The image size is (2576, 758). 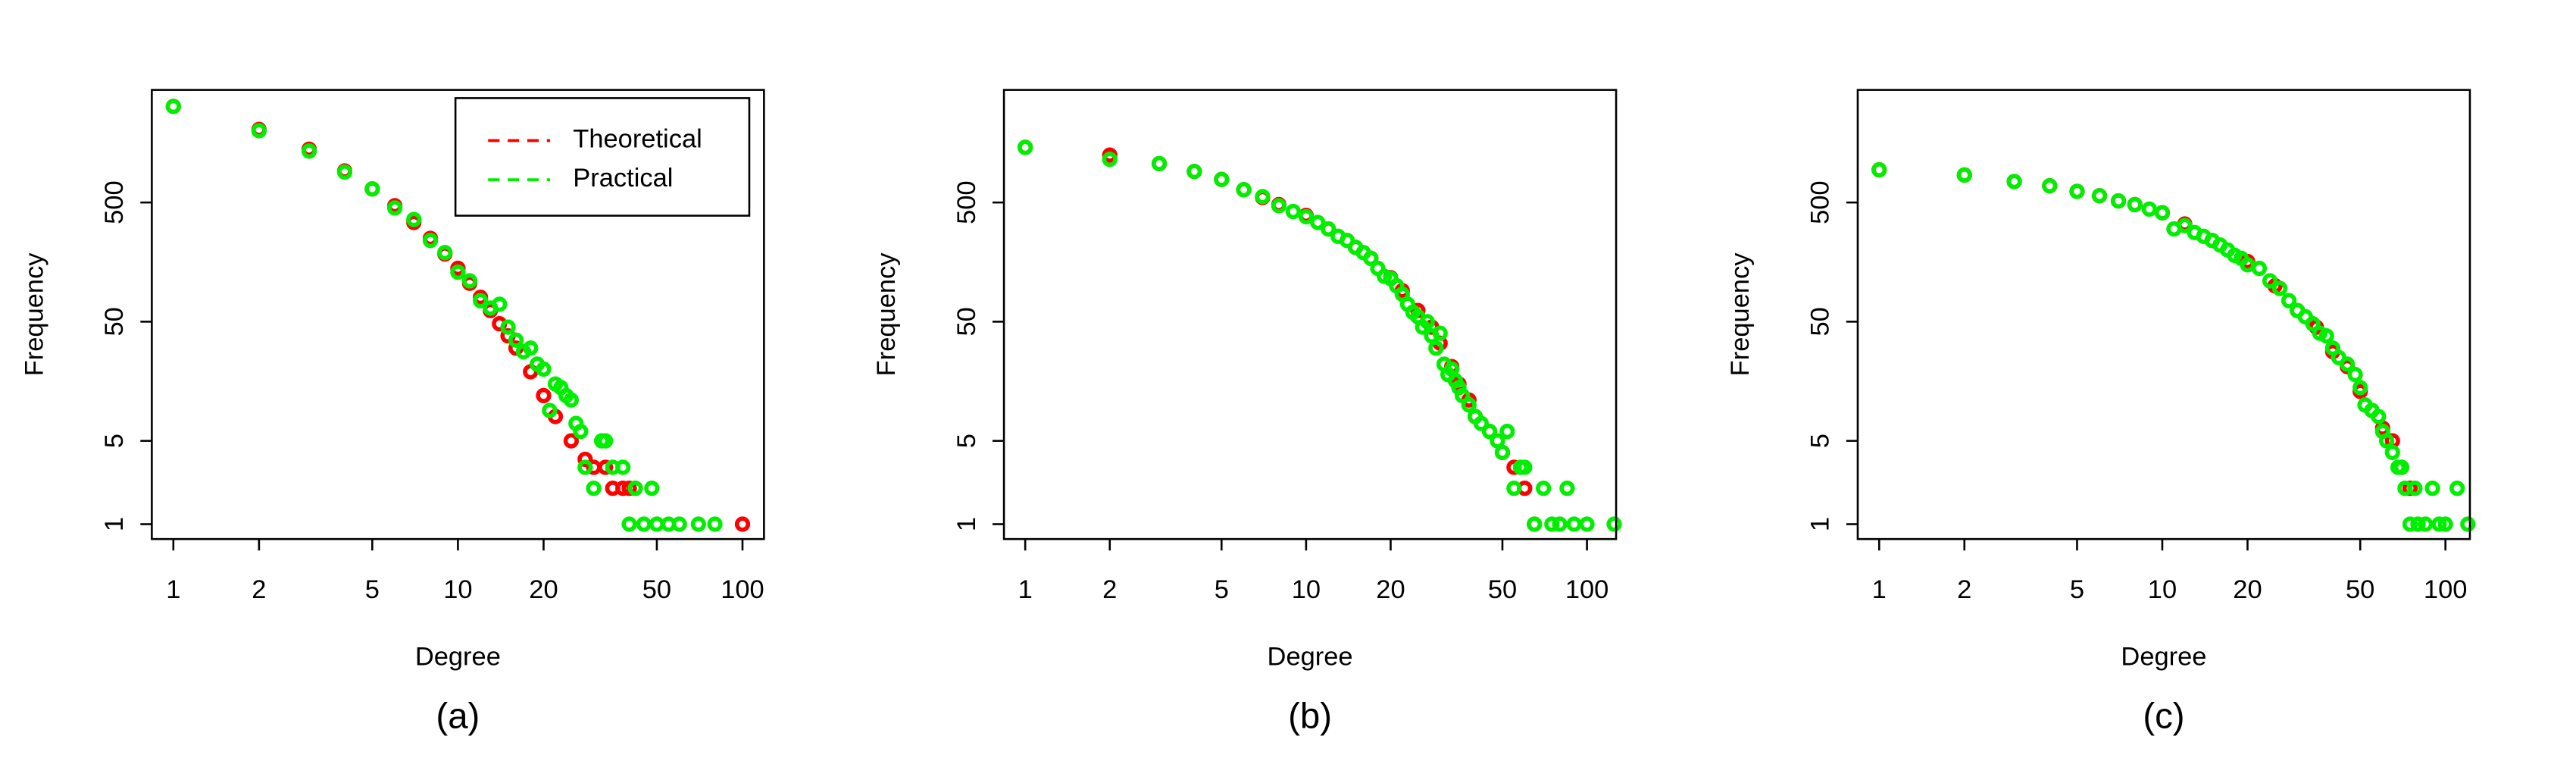 What do you see at coordinates (603, 157) in the screenshot?
I see `legend-box` at bounding box center [603, 157].